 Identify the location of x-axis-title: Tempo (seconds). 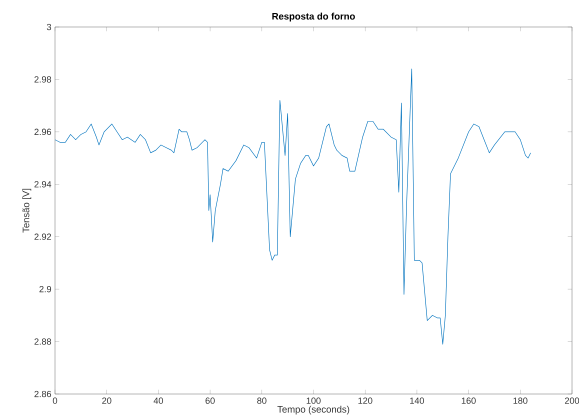
(313, 410).